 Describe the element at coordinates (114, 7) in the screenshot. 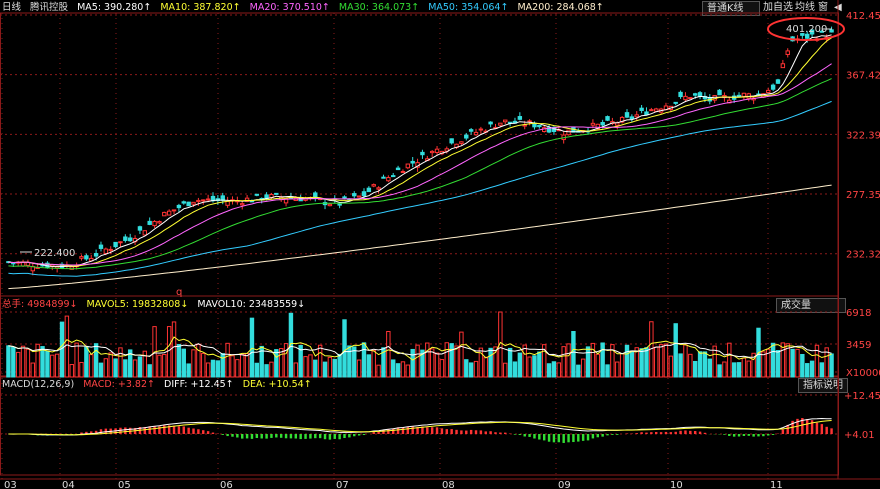

I see `ma5-label: MA5: 390.280↑` at that location.